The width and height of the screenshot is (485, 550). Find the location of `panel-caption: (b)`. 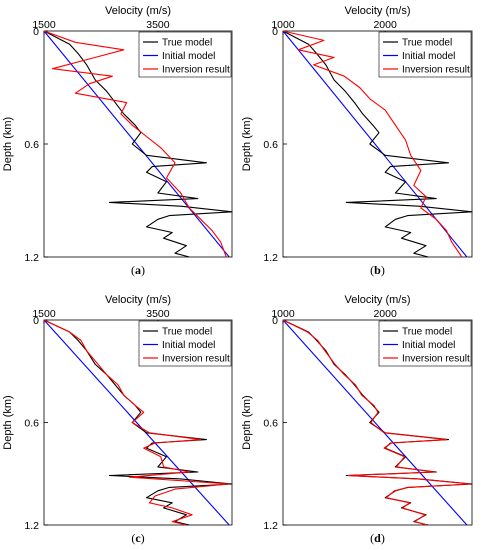

panel-caption: (b) is located at coordinates (377, 270).